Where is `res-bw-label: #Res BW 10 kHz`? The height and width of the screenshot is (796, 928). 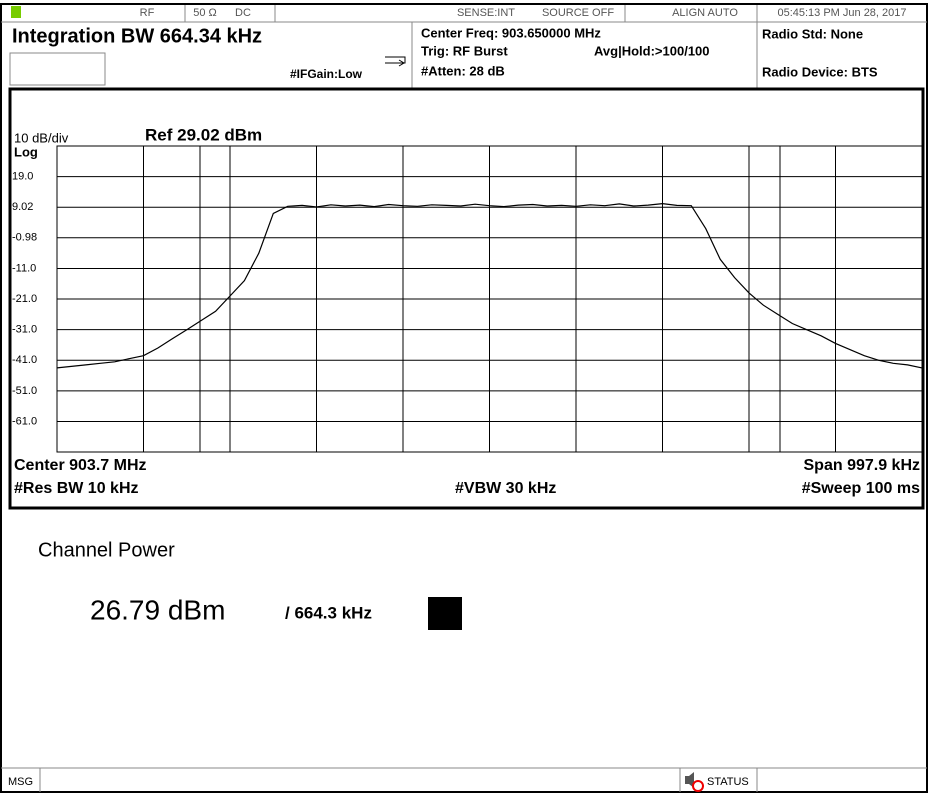
res-bw-label: #Res BW 10 kHz is located at coordinates (76, 488).